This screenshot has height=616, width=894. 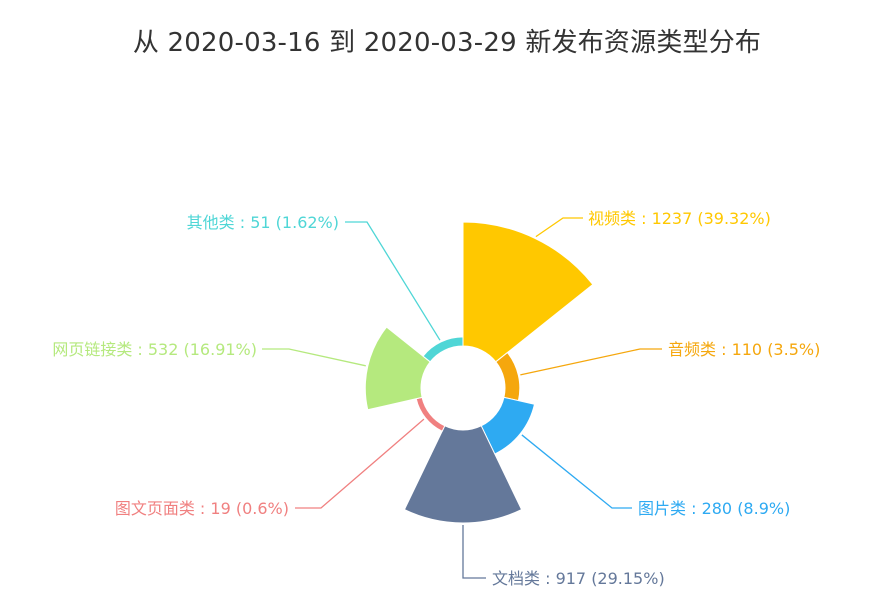 What do you see at coordinates (202, 508) in the screenshot?
I see `slice-label-5: 图文页面类 : 19 (0.6%)` at bounding box center [202, 508].